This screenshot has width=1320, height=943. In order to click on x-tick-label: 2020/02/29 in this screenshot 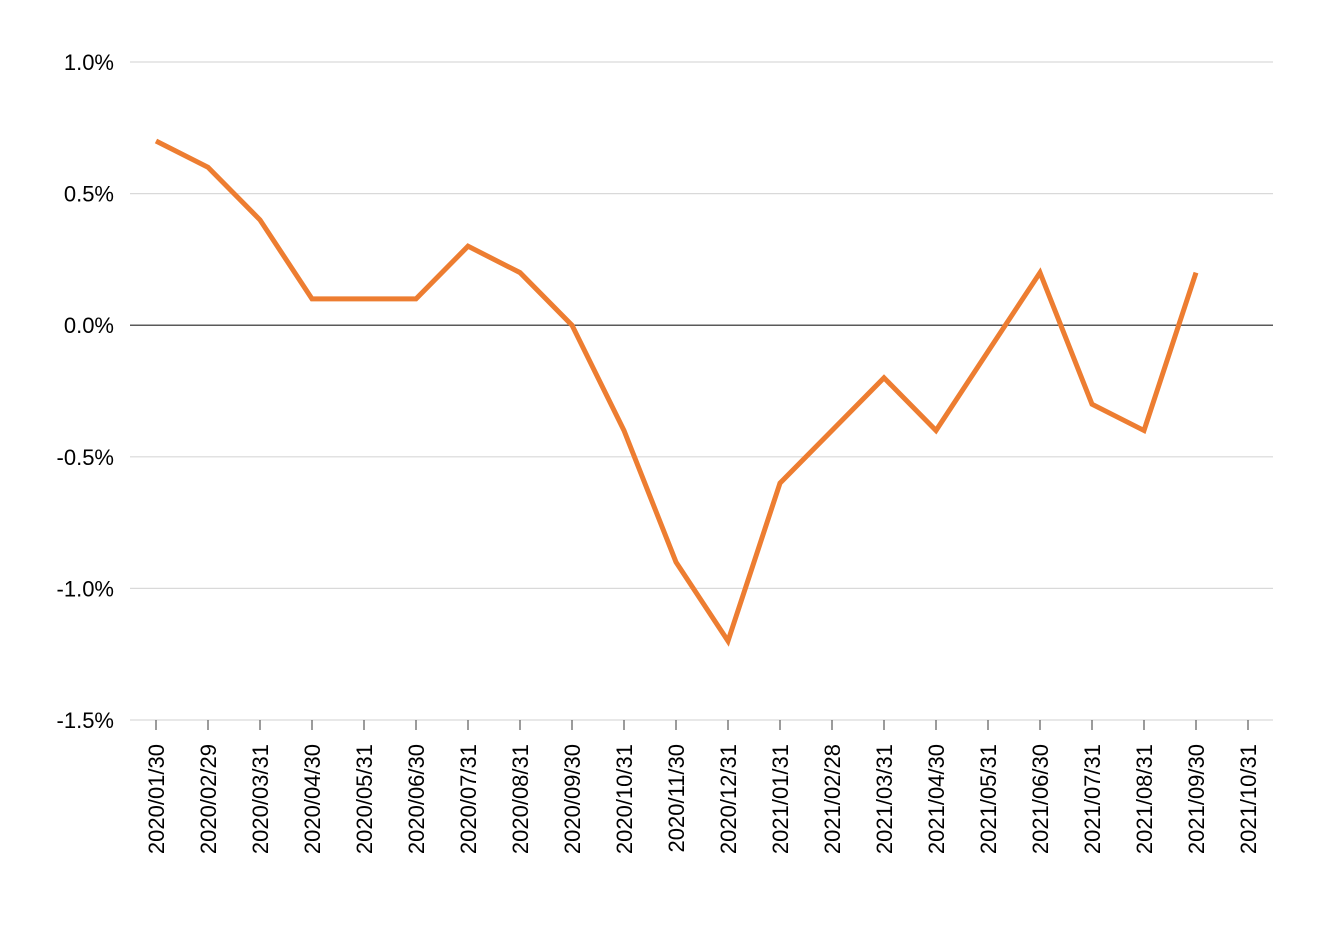, I will do `click(208, 799)`.